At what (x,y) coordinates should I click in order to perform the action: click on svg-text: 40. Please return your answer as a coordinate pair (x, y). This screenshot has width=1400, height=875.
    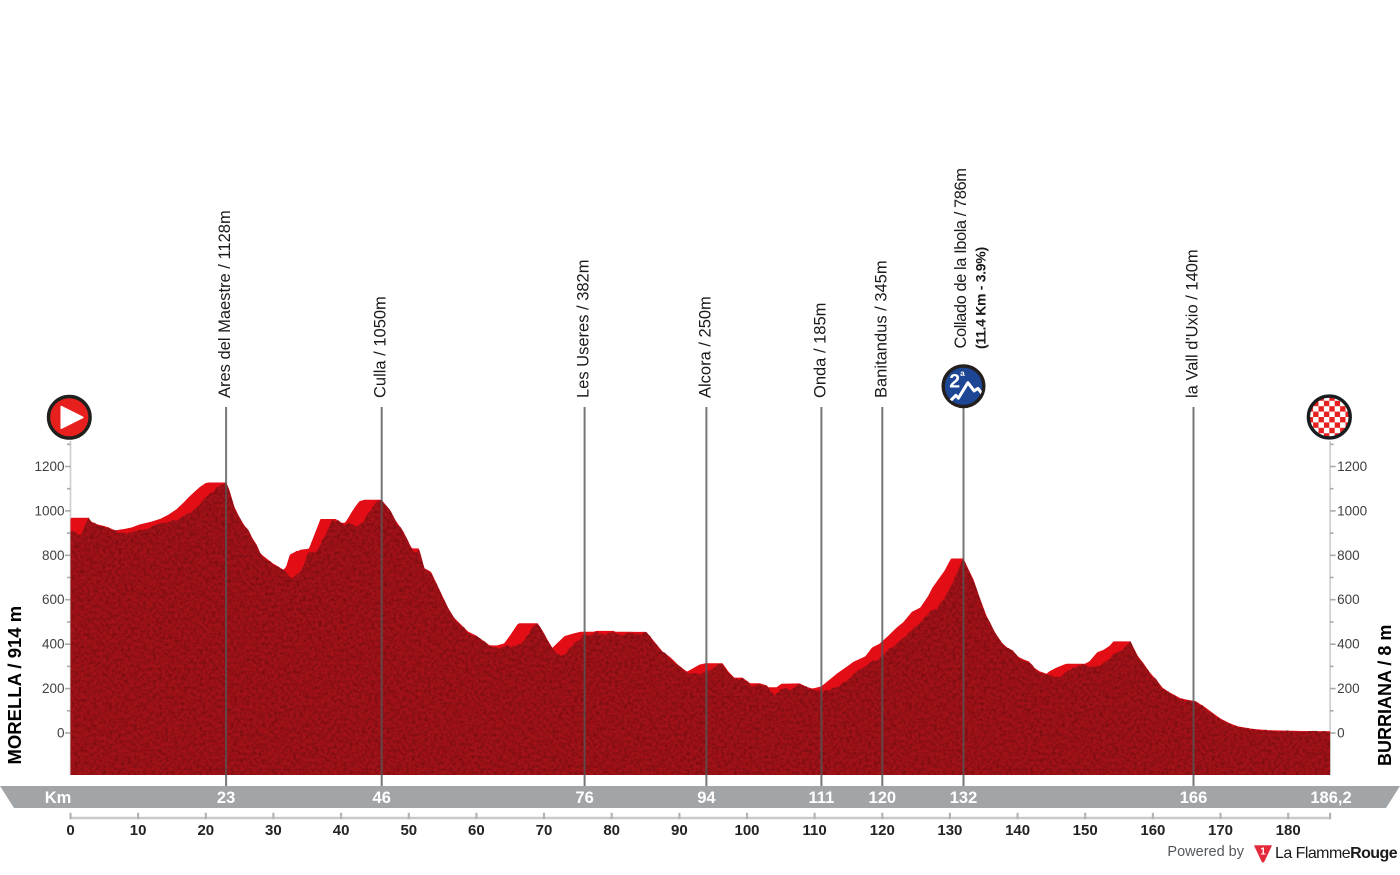
    Looking at the image, I should click on (341, 830).